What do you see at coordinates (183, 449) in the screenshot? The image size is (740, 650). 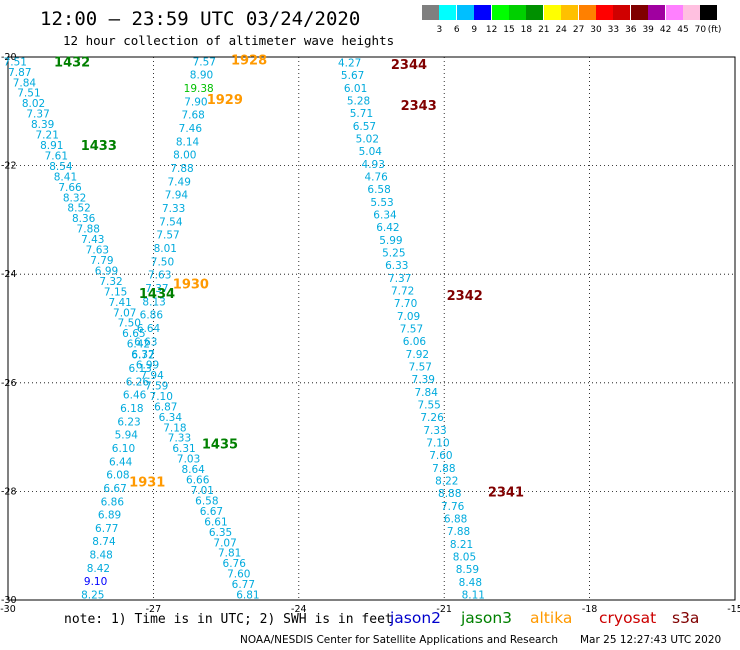 I see `wave-height-label: 6.31` at bounding box center [183, 449].